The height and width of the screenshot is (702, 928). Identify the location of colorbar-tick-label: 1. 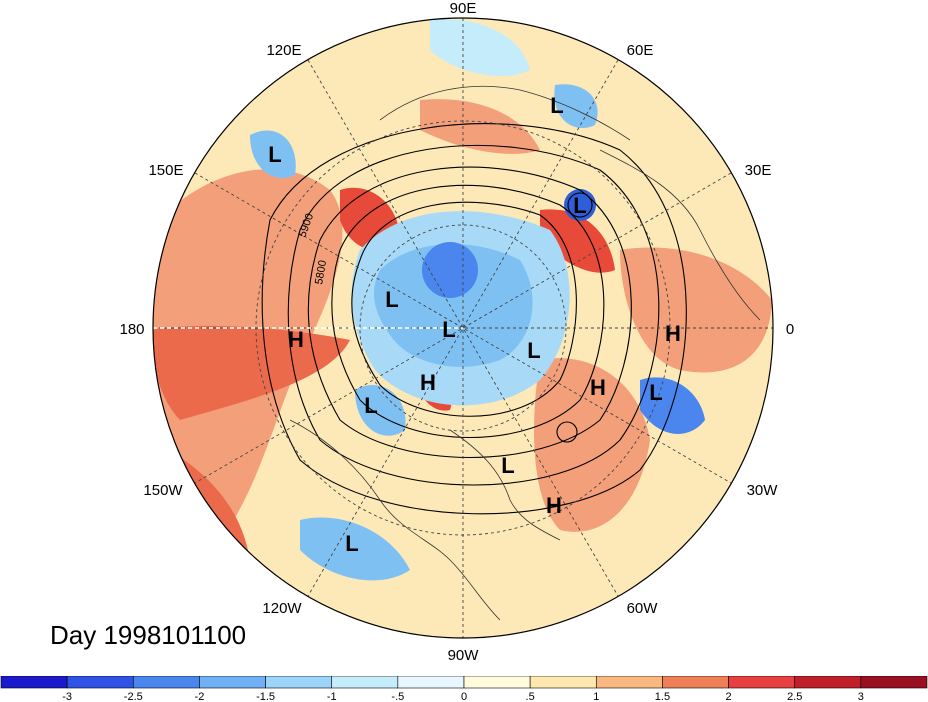
(596, 696).